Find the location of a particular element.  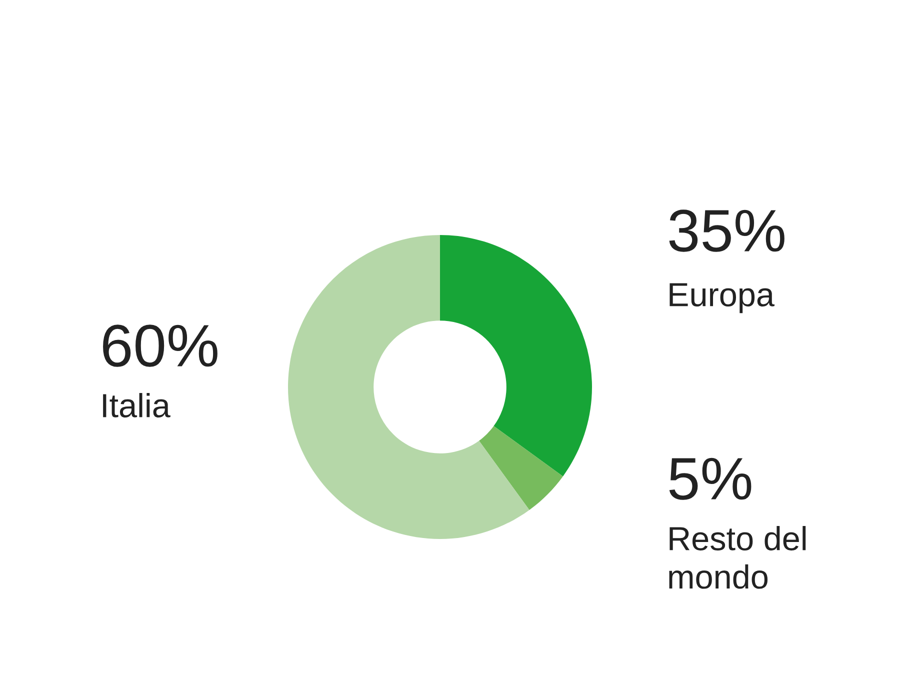

slice-label: Europa is located at coordinates (722, 298).